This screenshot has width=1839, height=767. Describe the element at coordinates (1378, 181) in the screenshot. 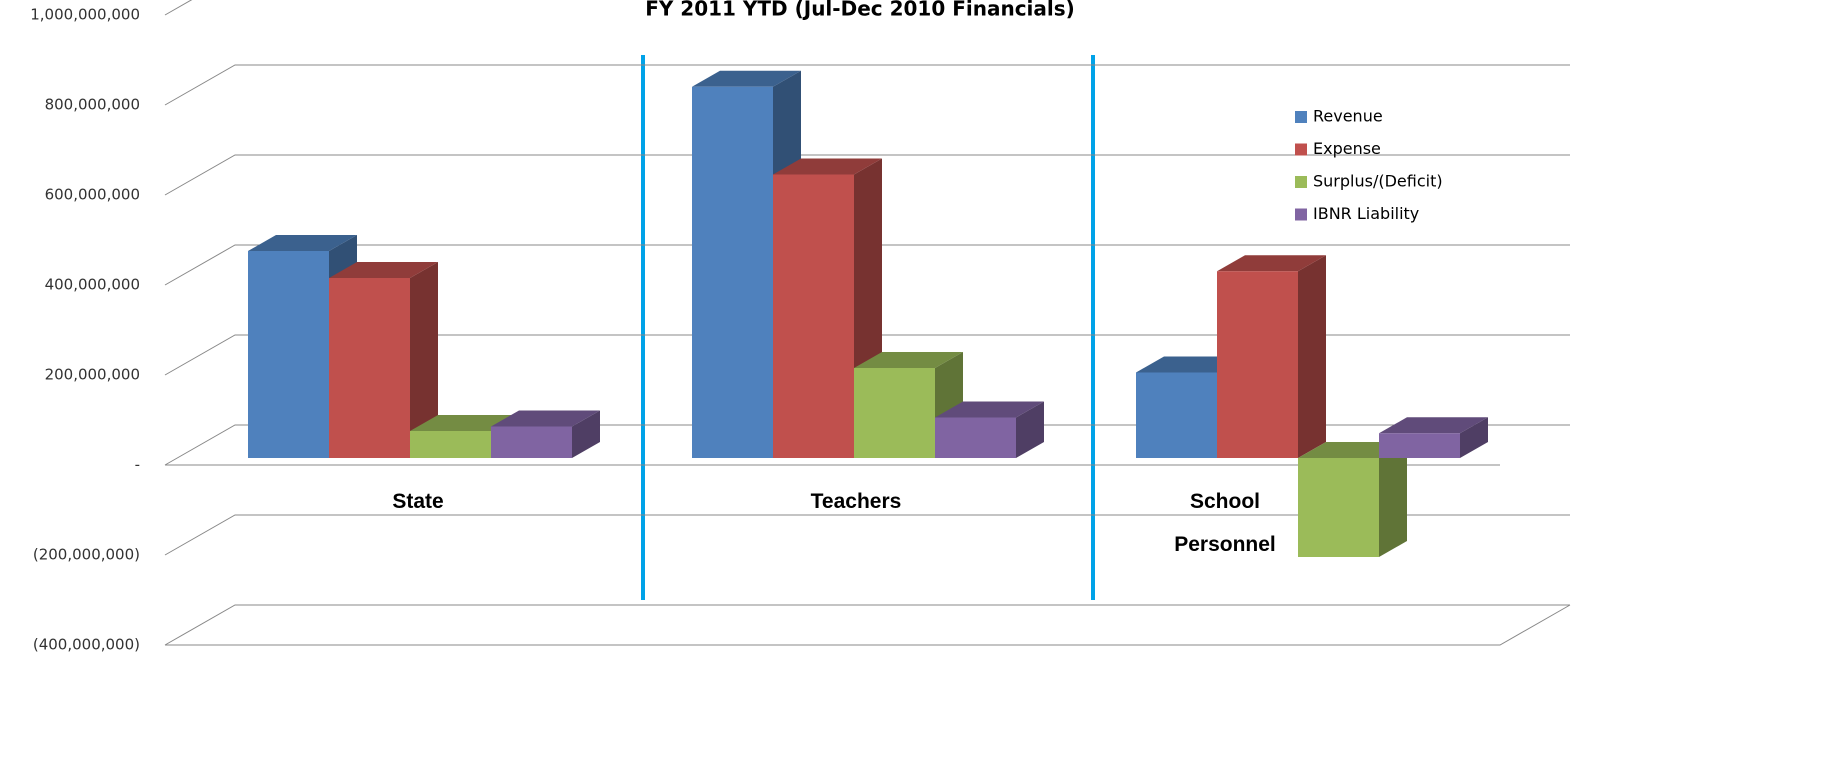

I see `legend-label: Surplus/(Deficit)` at that location.